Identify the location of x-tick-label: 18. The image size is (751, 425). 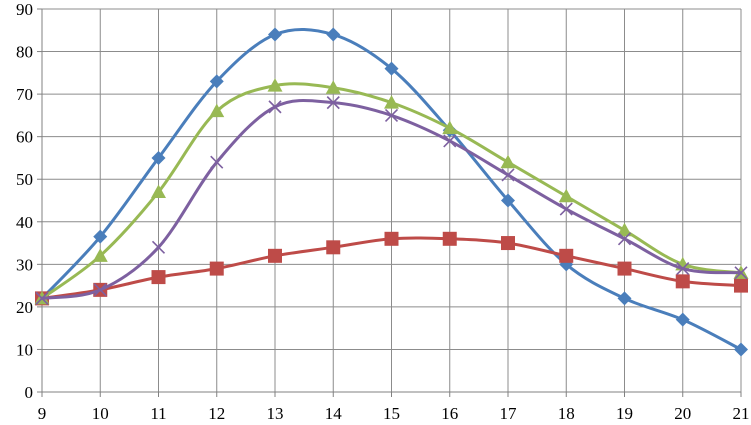
(566, 413).